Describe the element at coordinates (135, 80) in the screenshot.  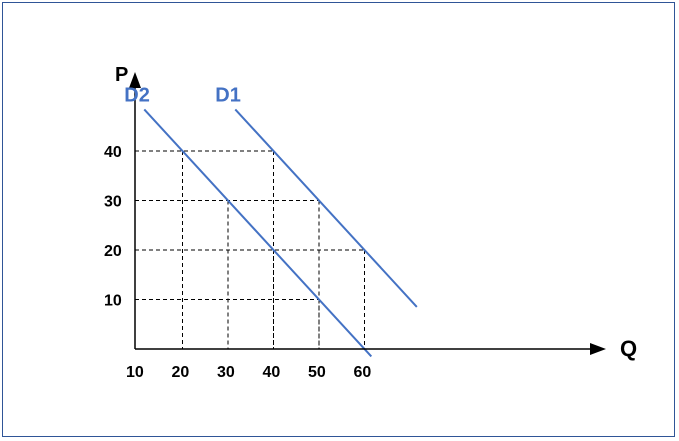
I see `y-axis-arrow-icon` at that location.